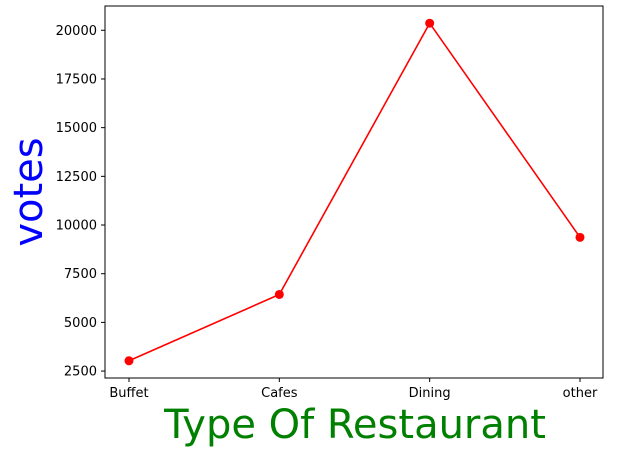  What do you see at coordinates (76, 79) in the screenshot?
I see `y-tick-label: 17500` at bounding box center [76, 79].